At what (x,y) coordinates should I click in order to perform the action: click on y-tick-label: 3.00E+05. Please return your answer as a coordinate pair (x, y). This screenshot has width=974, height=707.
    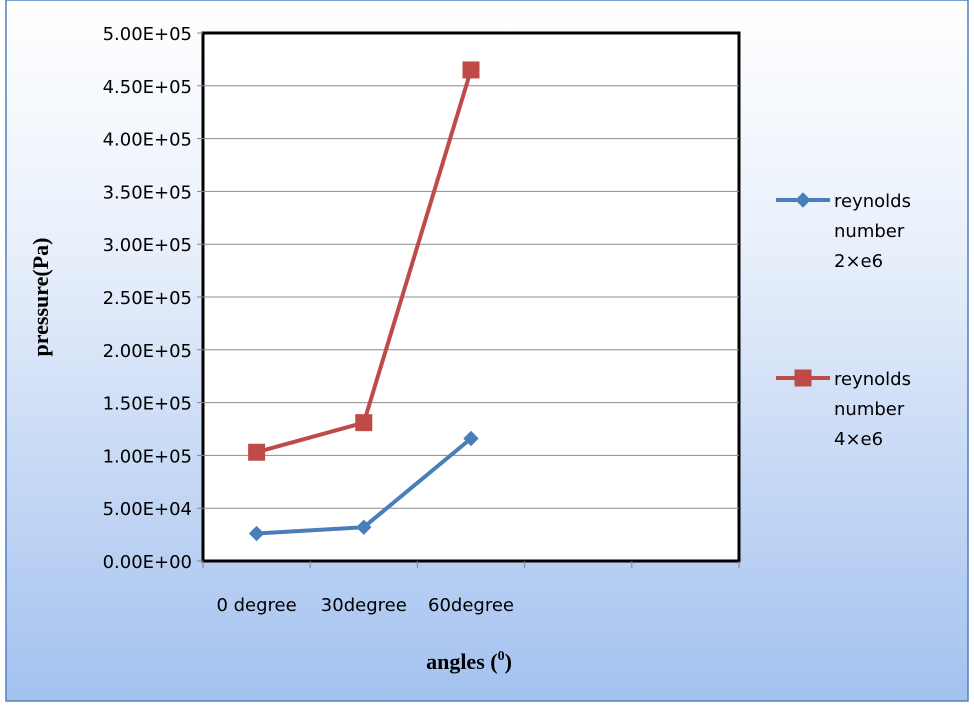
    Looking at the image, I should click on (147, 245).